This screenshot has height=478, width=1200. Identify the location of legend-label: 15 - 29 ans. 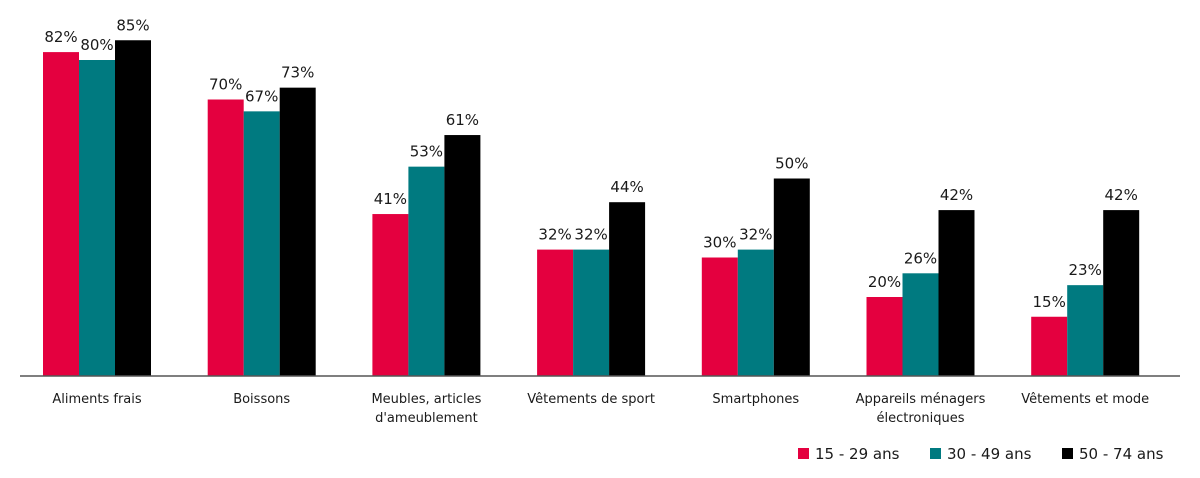
(857, 454).